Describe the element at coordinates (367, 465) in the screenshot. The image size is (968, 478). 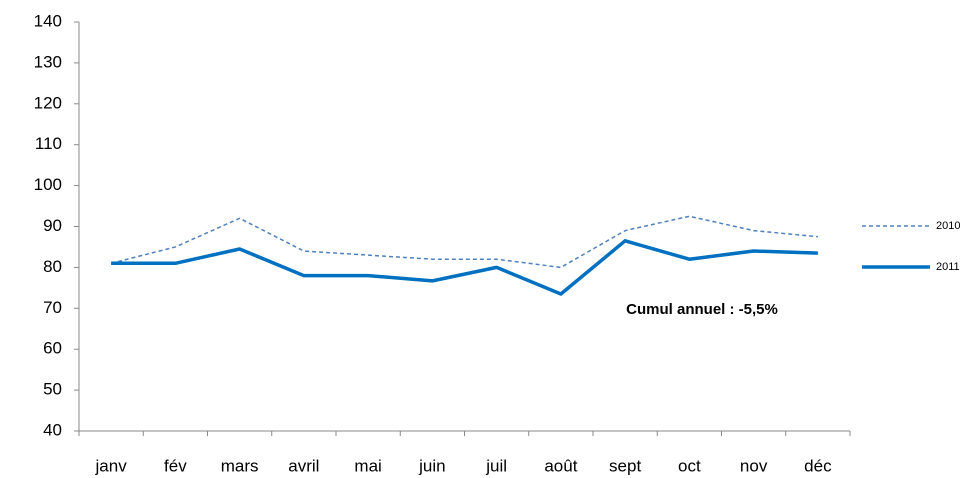
I see `x-tick-label: mai` at that location.